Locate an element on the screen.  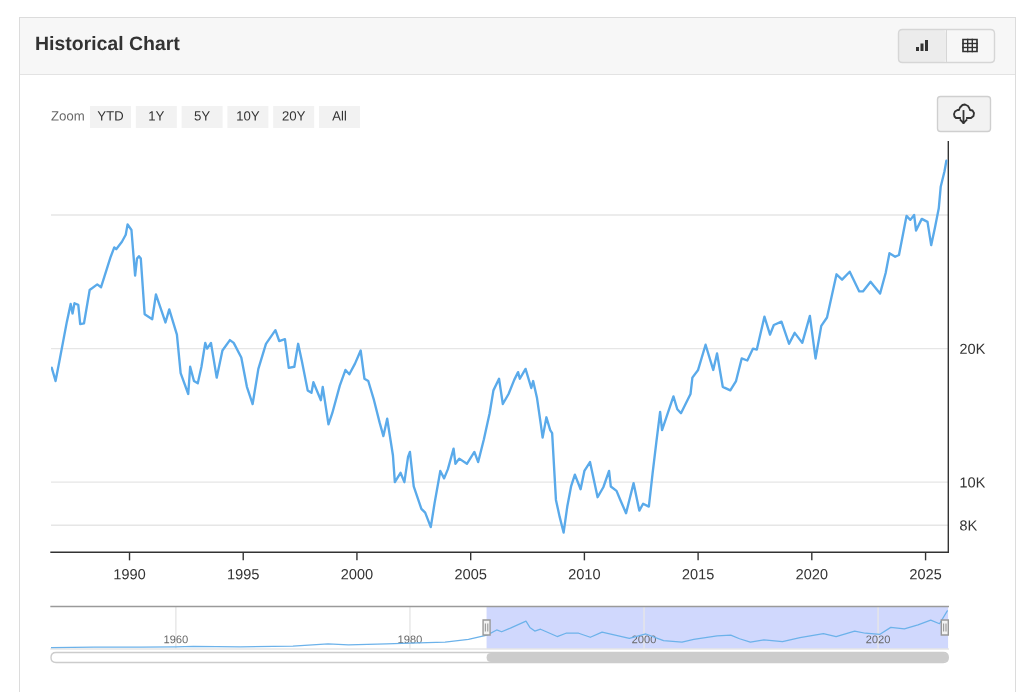
x-tick-label: 1980 is located at coordinates (410, 639).